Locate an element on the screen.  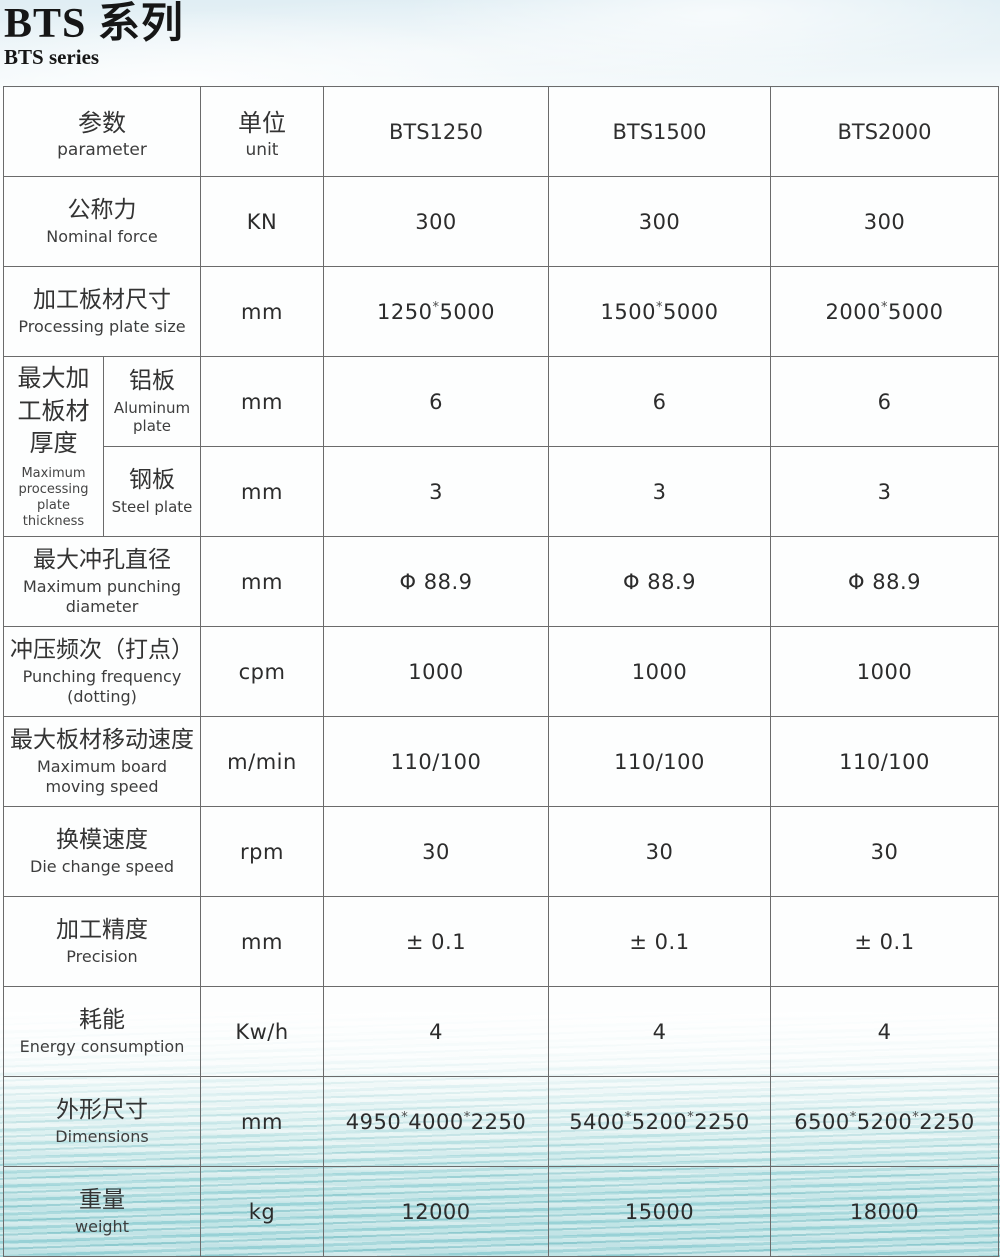
param-cell: 耗能 Energy consumption is located at coordinates (102, 1031).